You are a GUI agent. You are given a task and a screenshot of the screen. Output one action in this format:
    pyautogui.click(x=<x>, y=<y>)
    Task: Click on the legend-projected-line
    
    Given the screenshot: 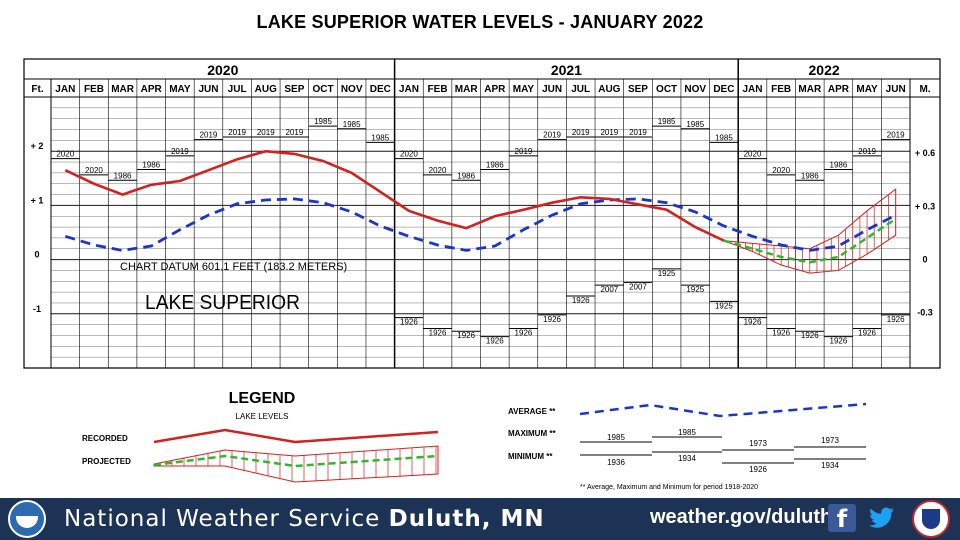 What is the action you would take?
    pyautogui.click(x=296, y=461)
    